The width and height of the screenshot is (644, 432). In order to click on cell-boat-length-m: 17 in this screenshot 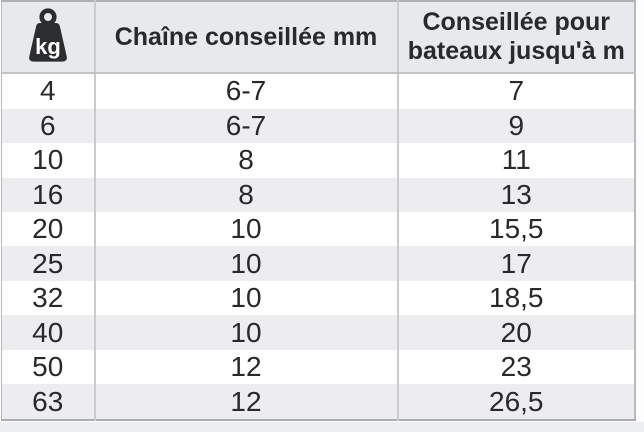, I will do `click(515, 263)`.